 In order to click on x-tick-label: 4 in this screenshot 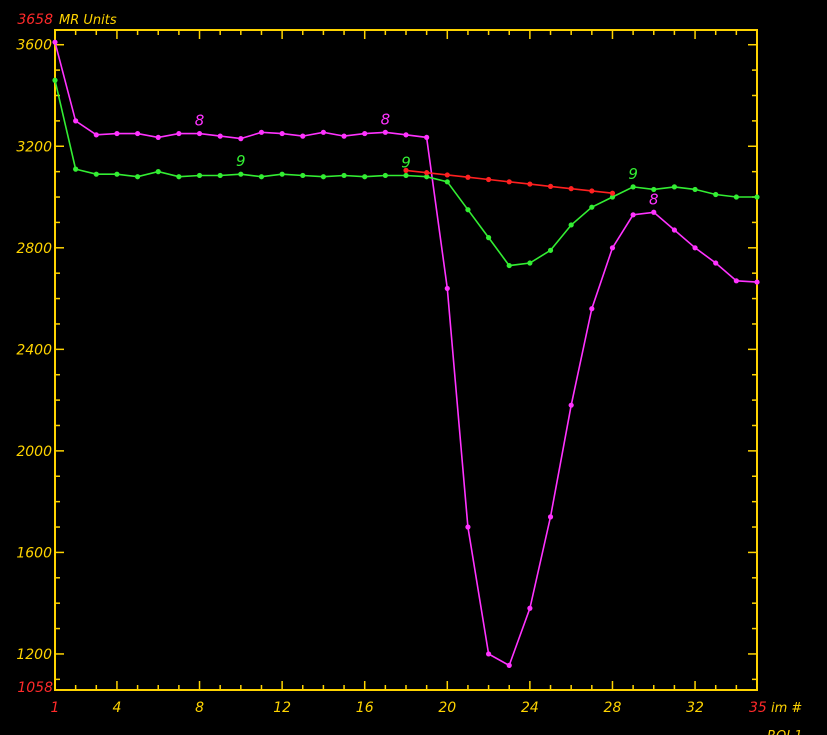, I will do `click(116, 708)`.